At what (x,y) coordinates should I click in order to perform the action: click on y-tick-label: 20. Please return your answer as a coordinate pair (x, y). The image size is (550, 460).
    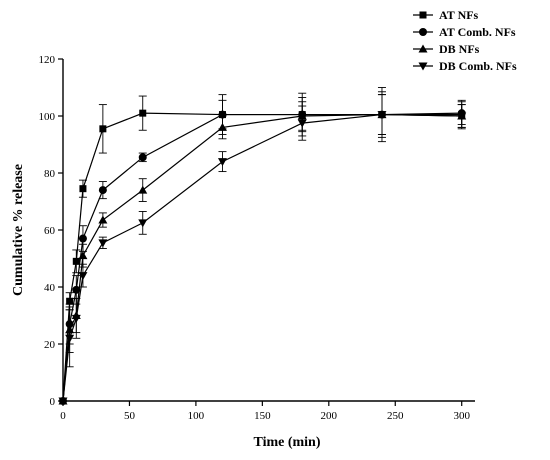
    Looking at the image, I should click on (50, 345).